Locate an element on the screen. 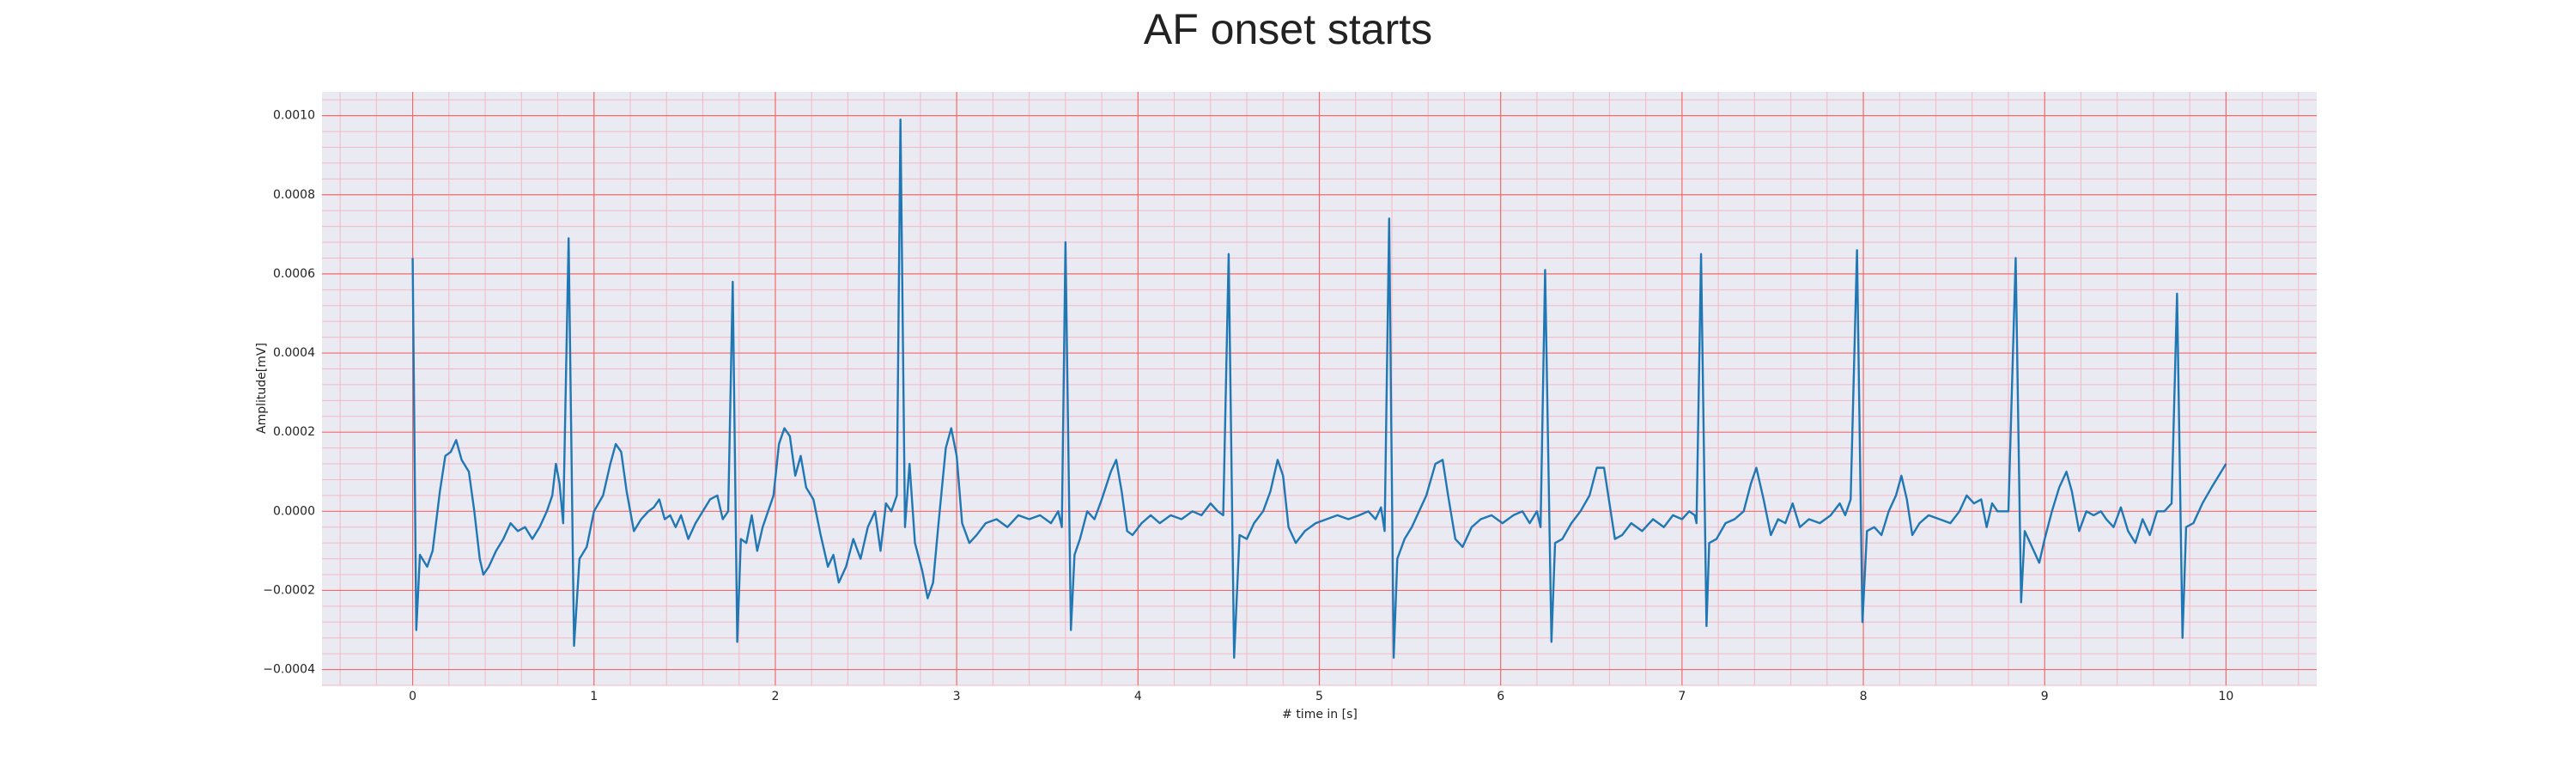 The width and height of the screenshot is (2576, 773). x-tick-label: 3 is located at coordinates (957, 696).